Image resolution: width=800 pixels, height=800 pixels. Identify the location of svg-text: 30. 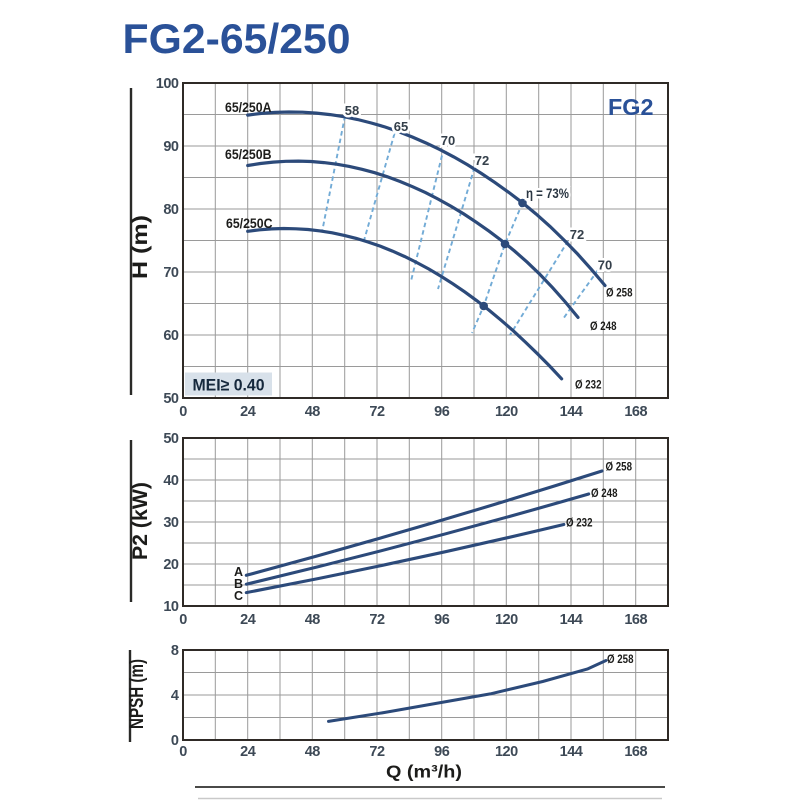
(171, 523).